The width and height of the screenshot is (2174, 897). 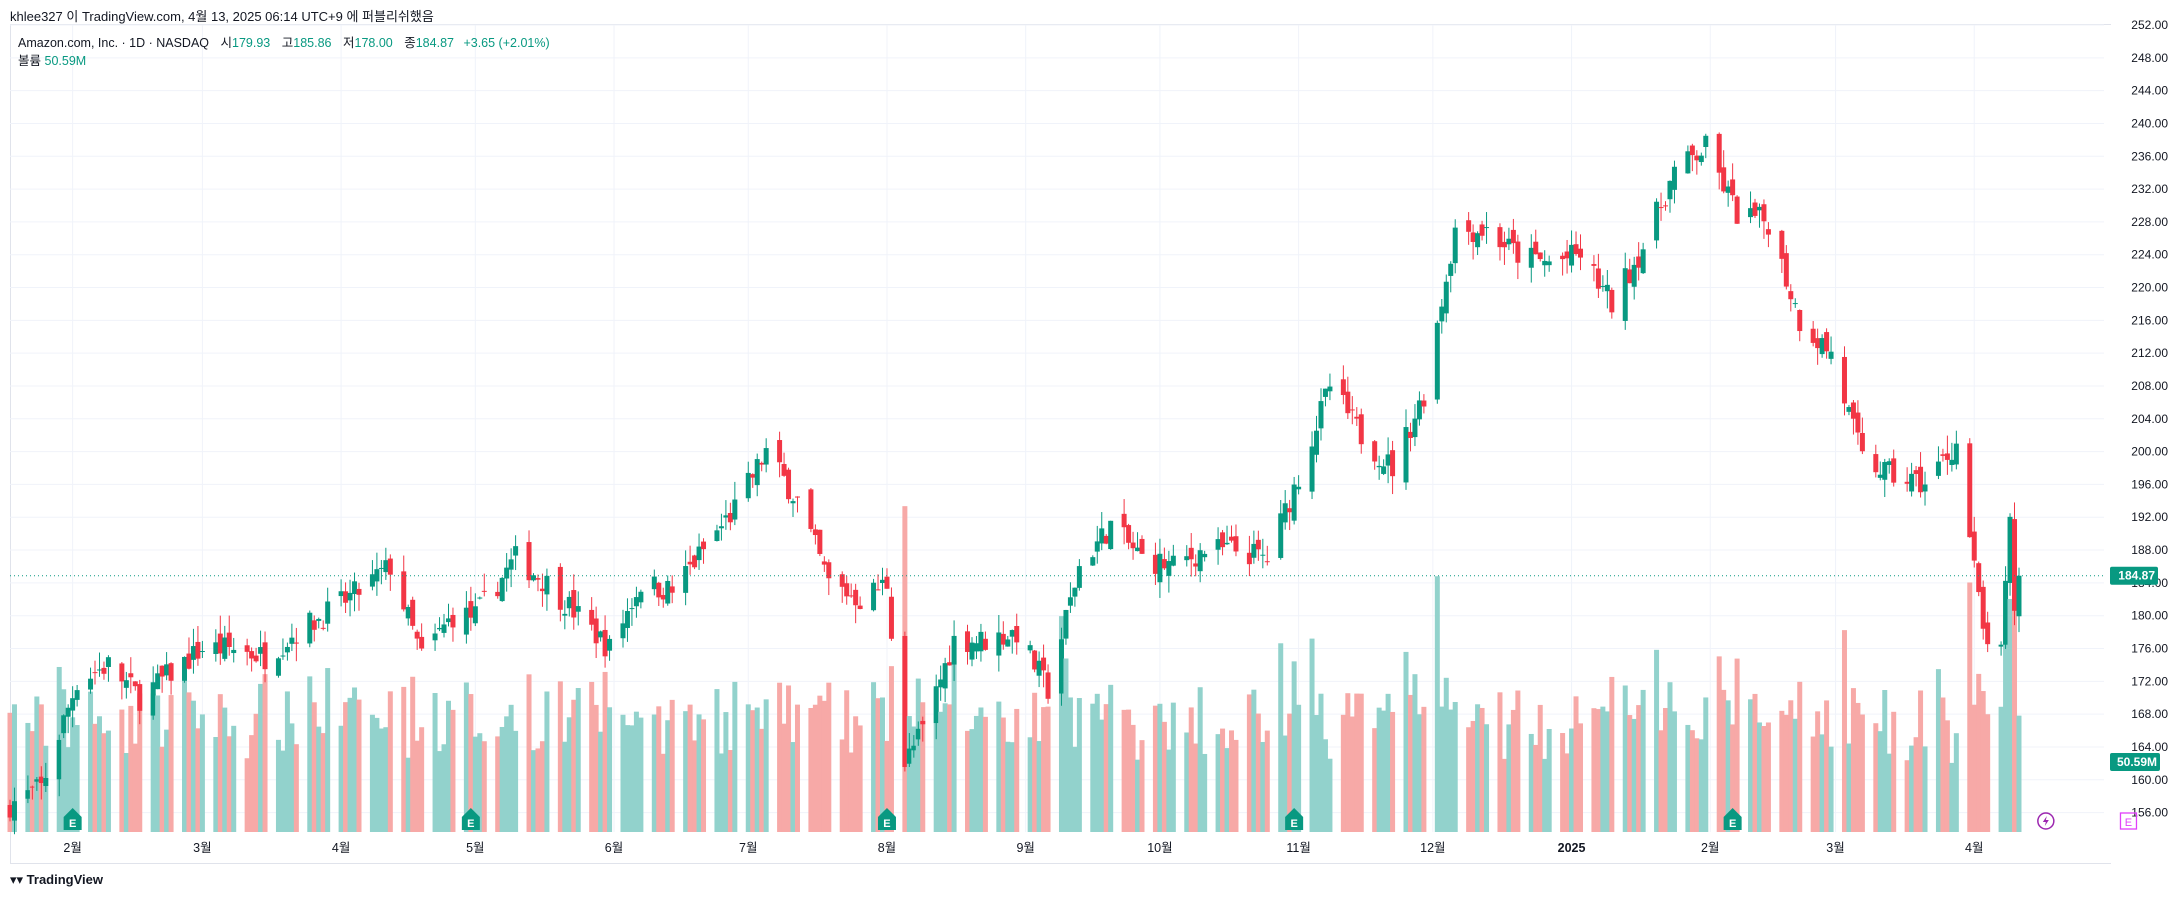 I want to click on price-tick-label: 228.00, so click(x=2149, y=222).